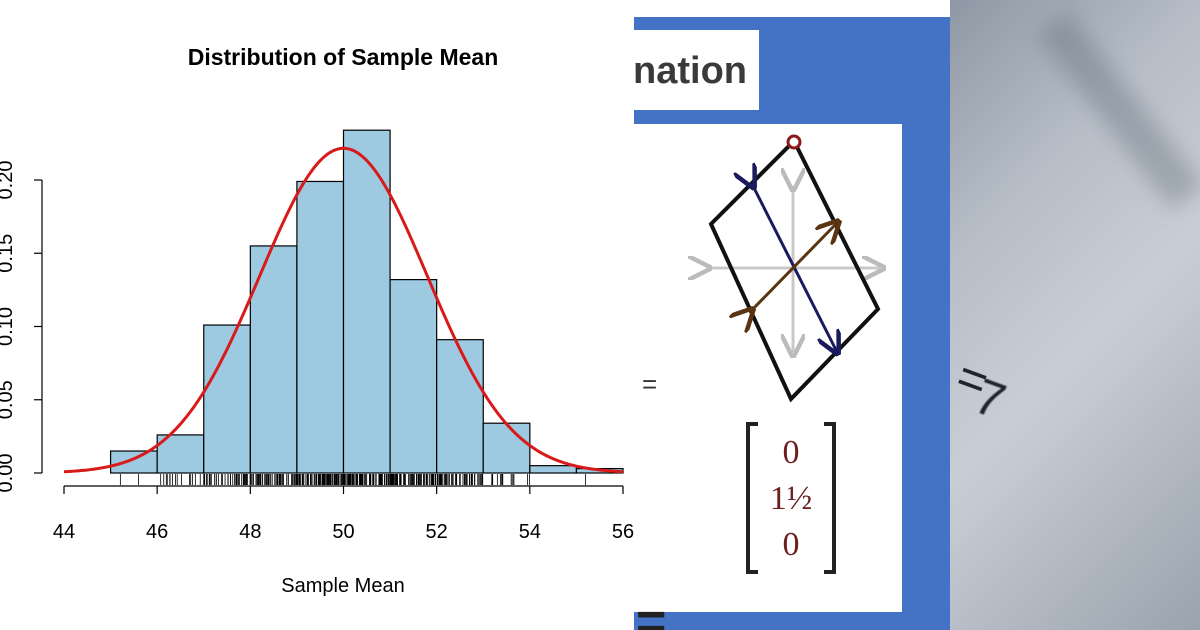 Image resolution: width=1200 pixels, height=630 pixels. I want to click on y-tick-label: 0.00, so click(8, 473).